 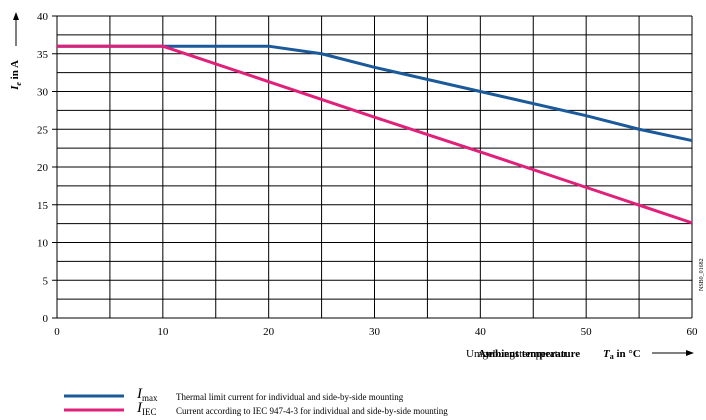 I want to click on x-tick-label: 50, so click(x=587, y=332).